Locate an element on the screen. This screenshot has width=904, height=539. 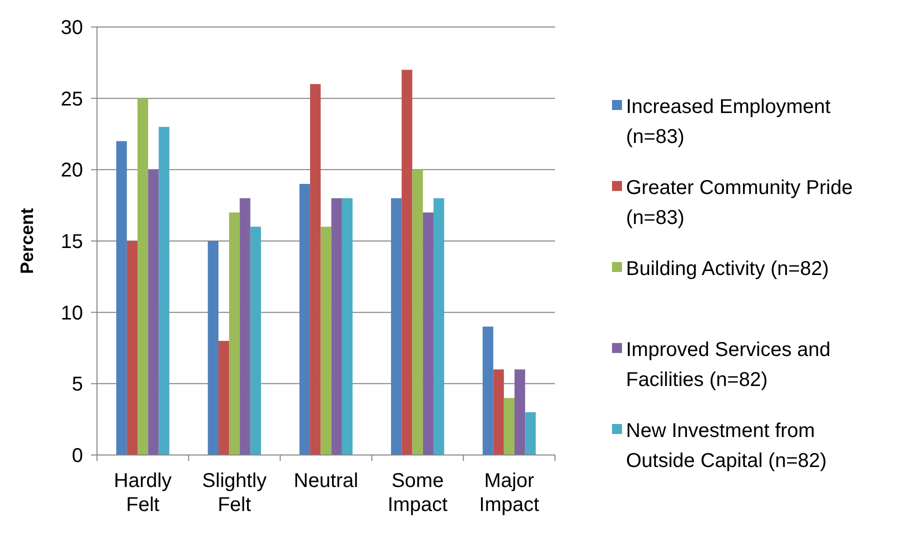
x-tick-label: Slightly Felt is located at coordinates (234, 493).